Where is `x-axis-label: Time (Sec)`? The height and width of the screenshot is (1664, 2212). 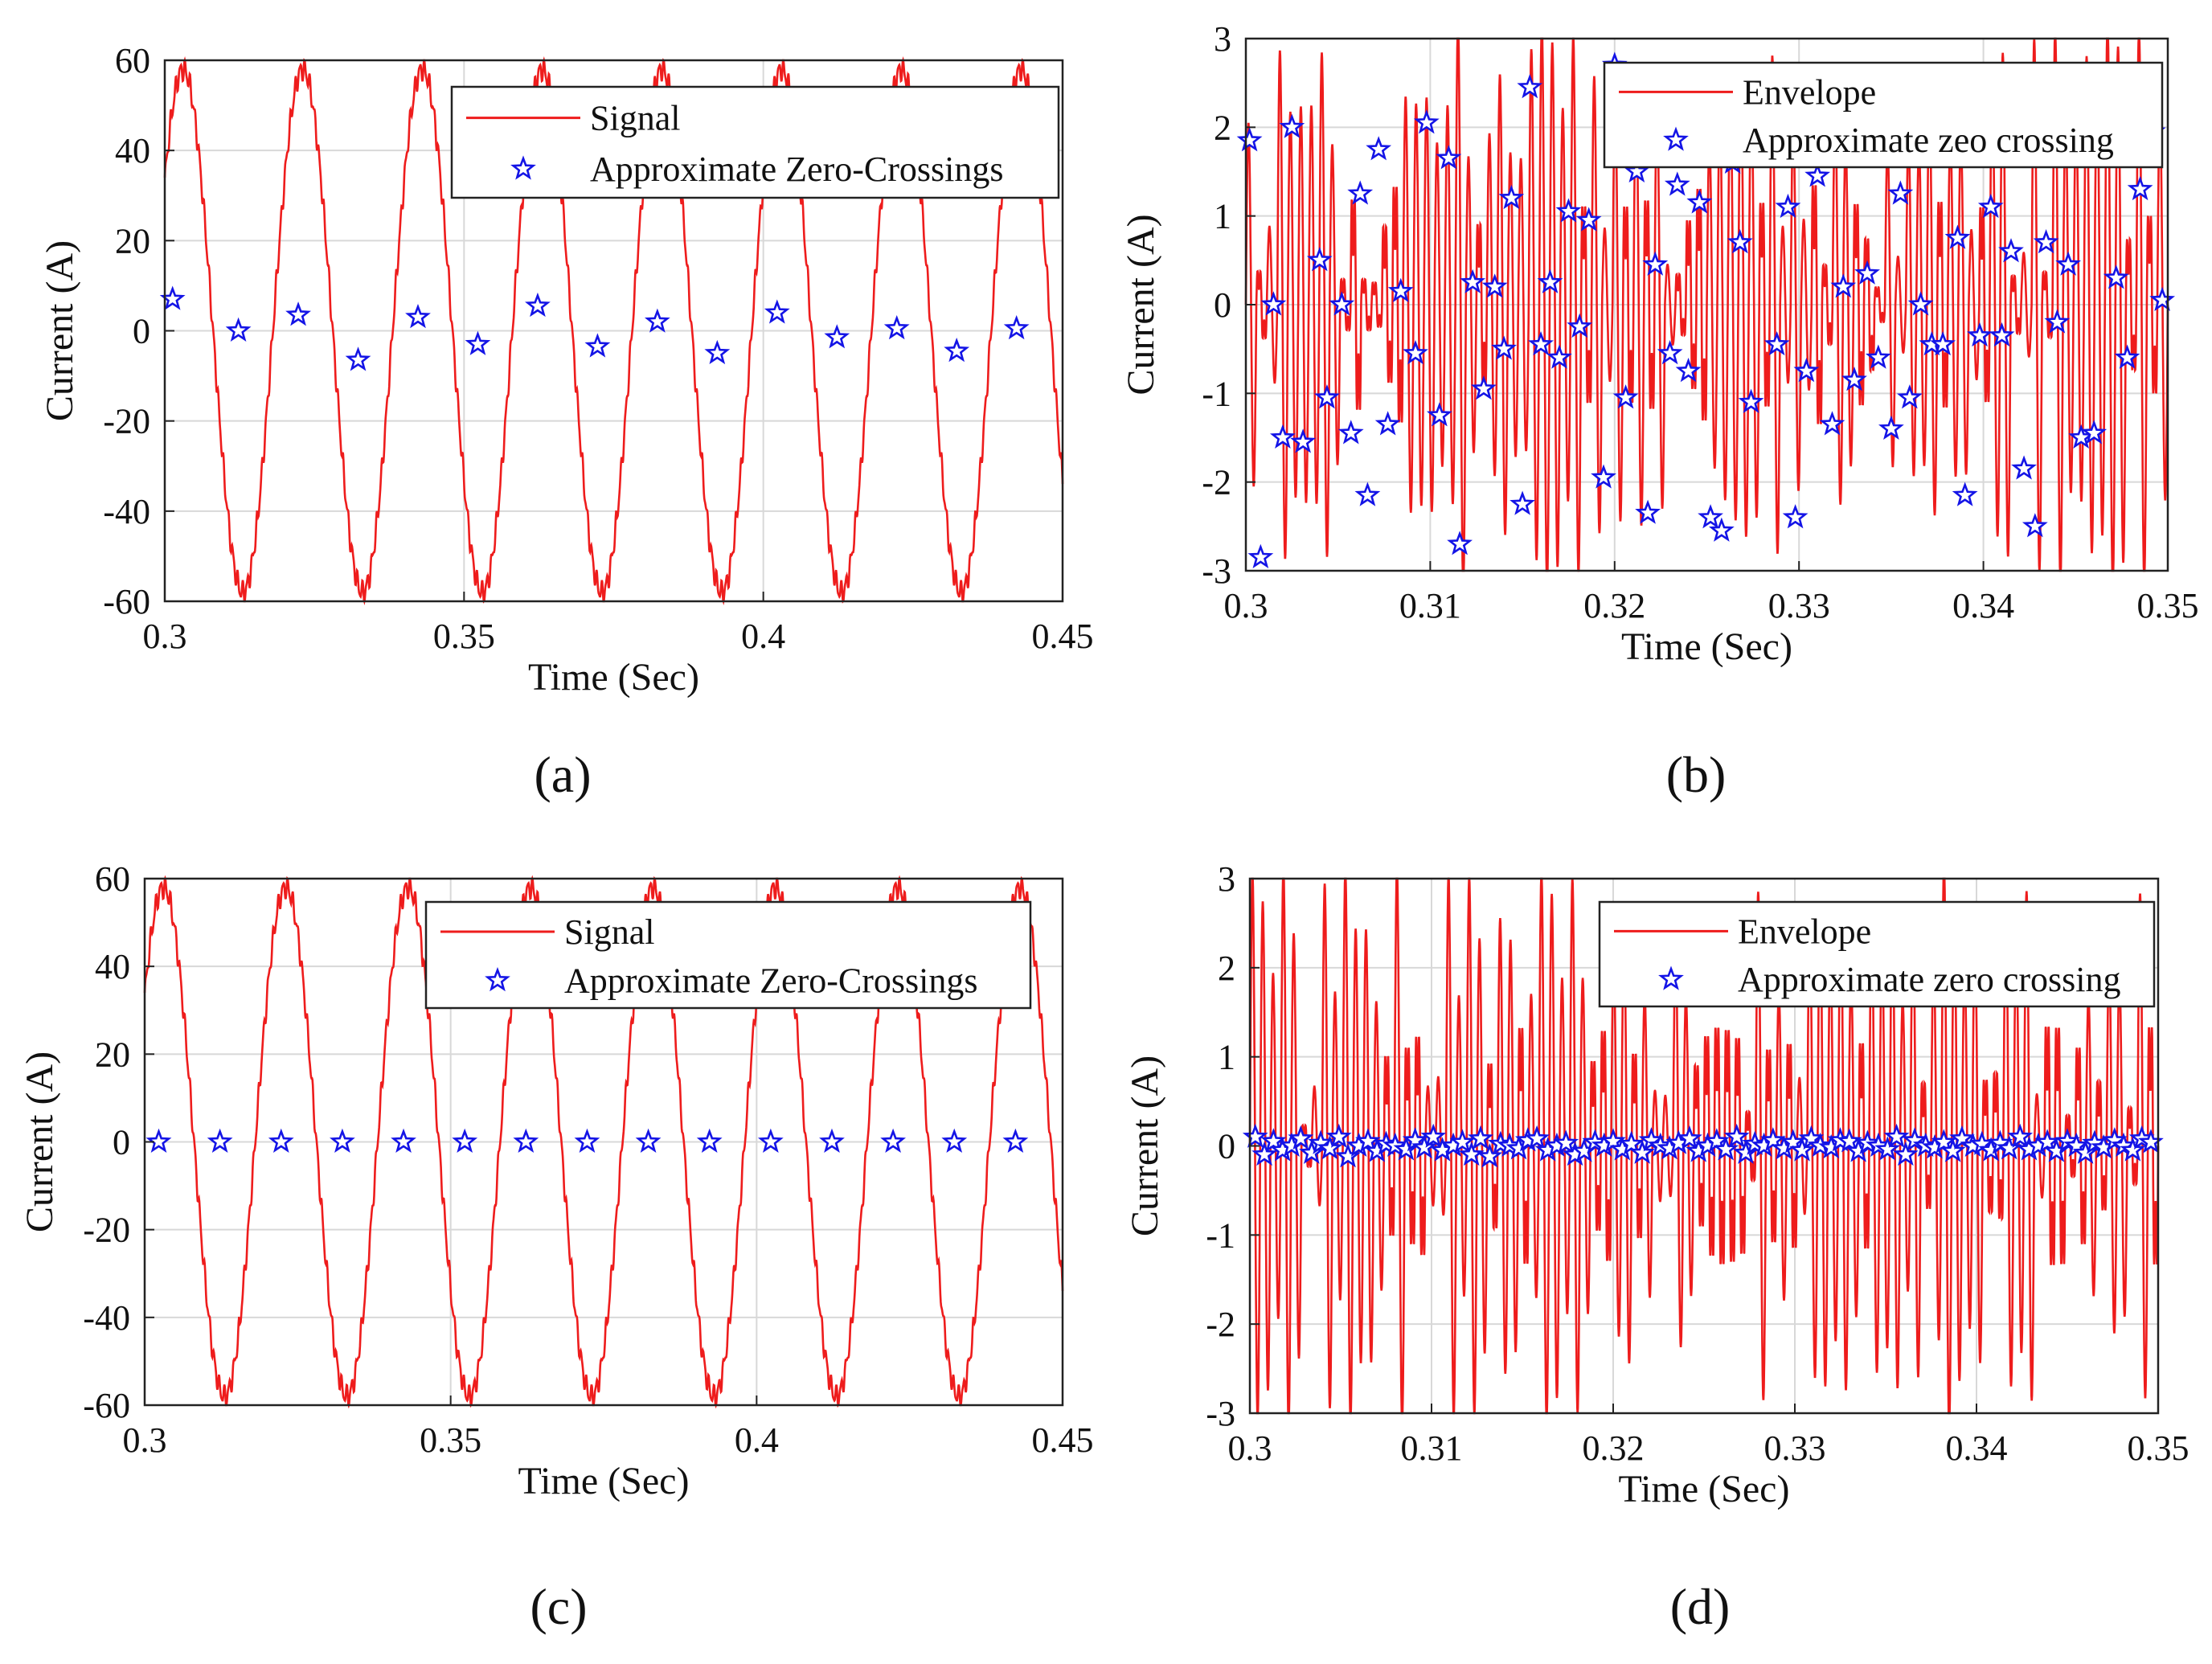 x-axis-label: Time (Sec) is located at coordinates (613, 677).